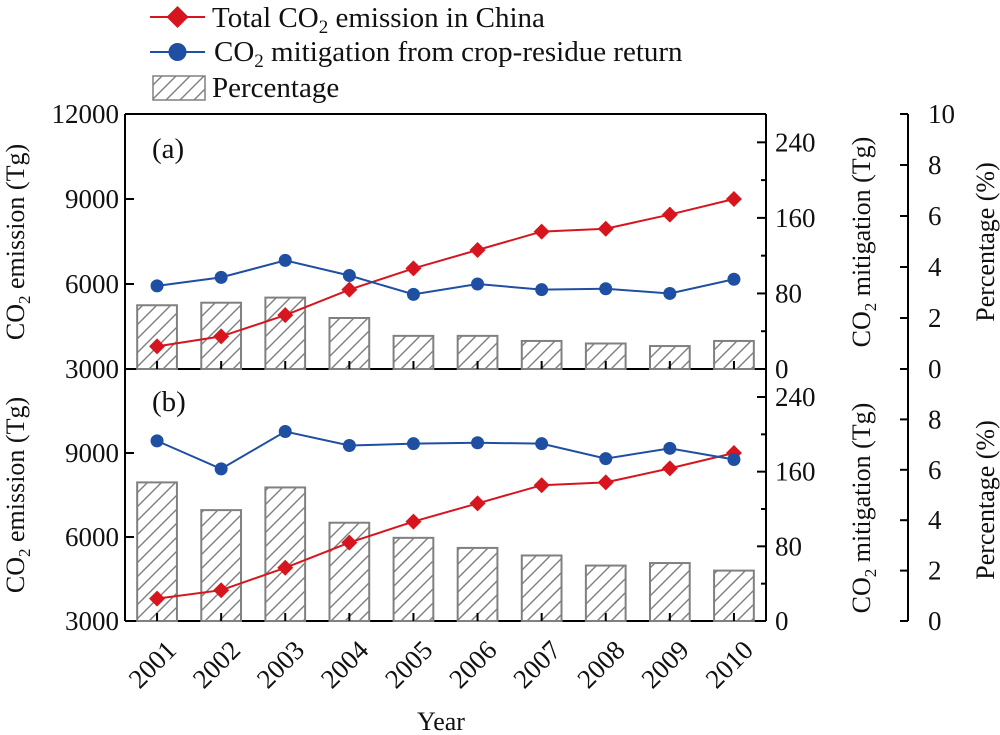 The image size is (1000, 735). Describe the element at coordinates (448, 54) in the screenshot. I see `legend-mitigation-label: CO2 mitigation from crop-residue return` at that location.